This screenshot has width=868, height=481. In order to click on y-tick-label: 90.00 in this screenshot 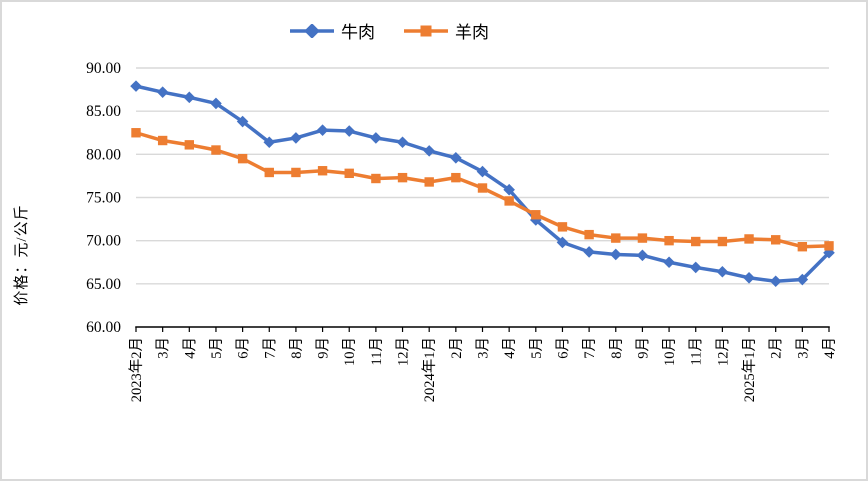, I will do `click(103, 68)`.